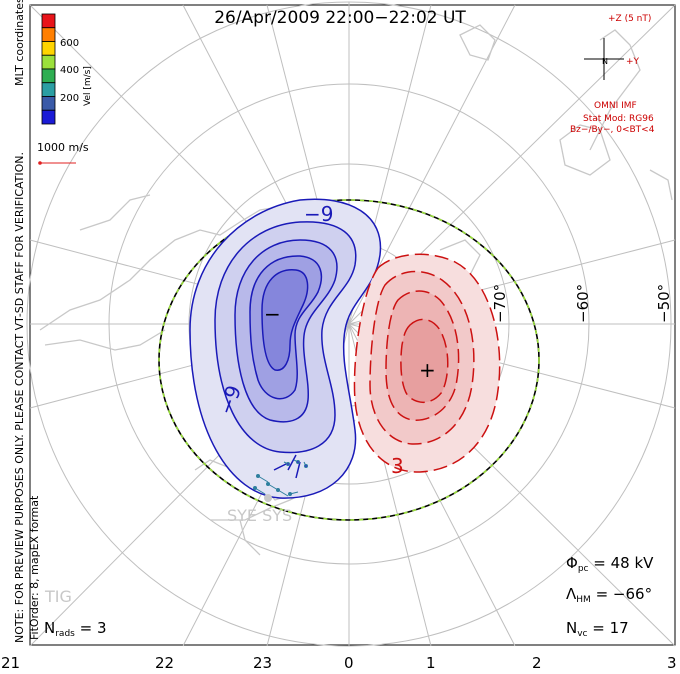  I want to click on mlt-label-0: 0, so click(349, 663).